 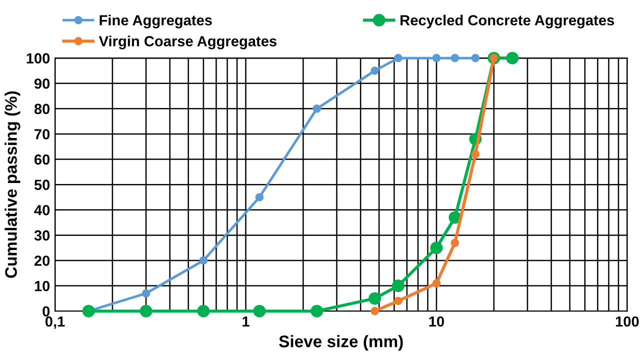 I want to click on y-tick-label: 60, so click(x=42, y=159).